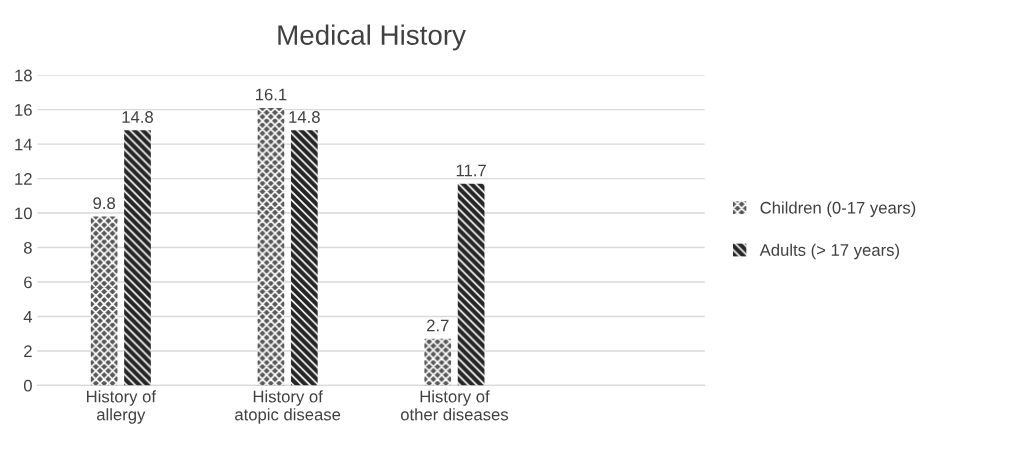  I want to click on y-tick-label: 2, so click(28, 351).